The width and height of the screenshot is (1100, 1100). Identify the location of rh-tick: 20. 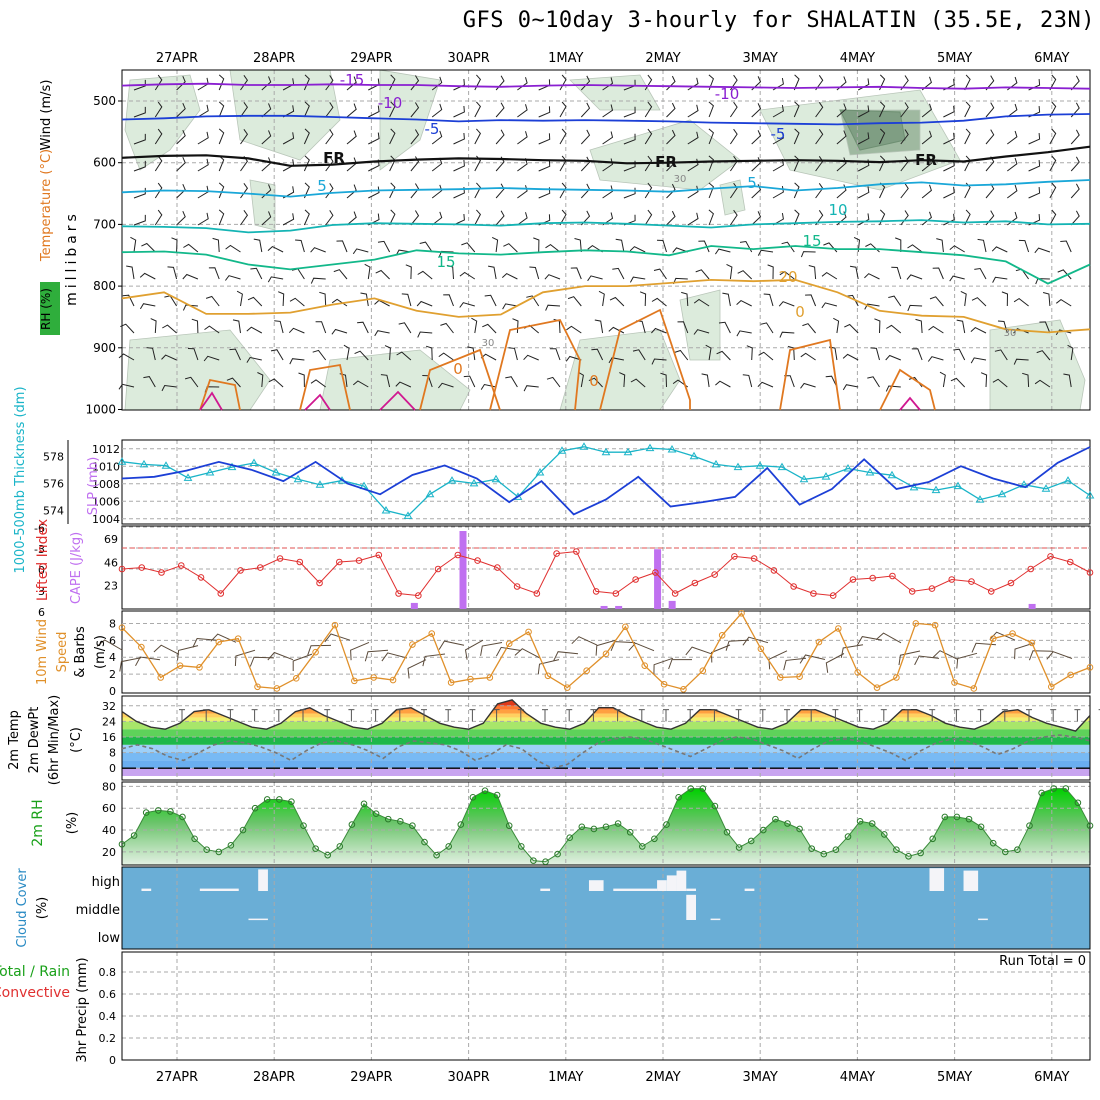
(109, 852).